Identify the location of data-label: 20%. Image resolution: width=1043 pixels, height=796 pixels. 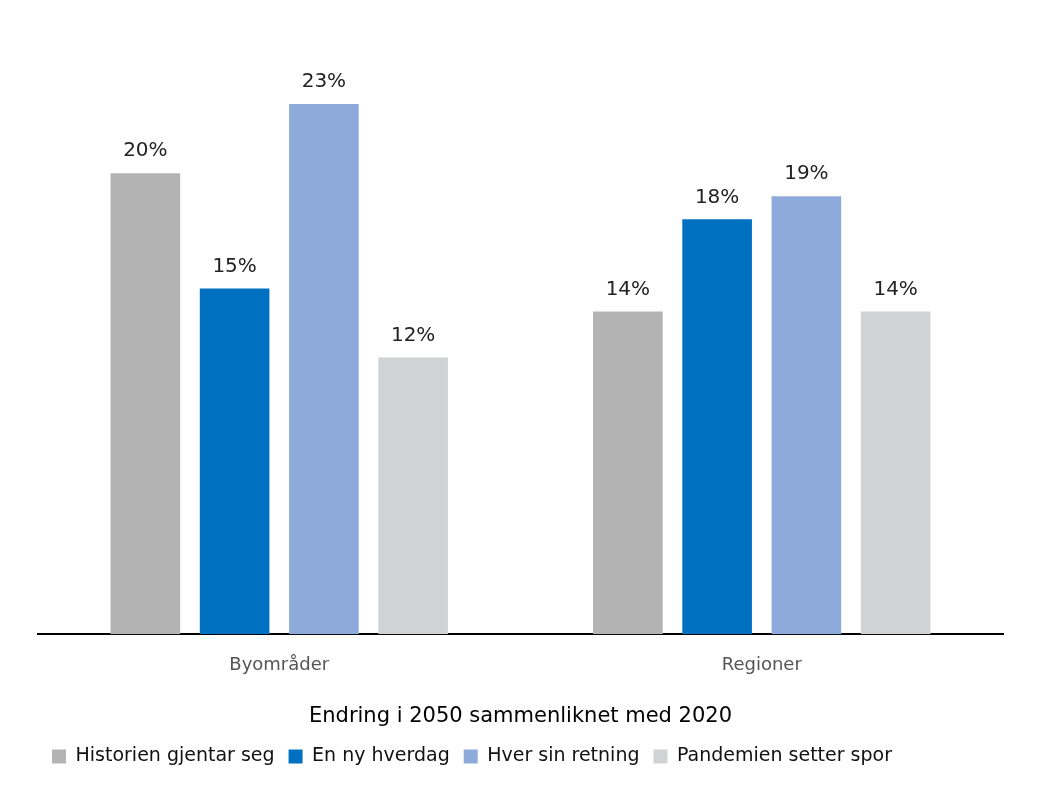
(145, 149).